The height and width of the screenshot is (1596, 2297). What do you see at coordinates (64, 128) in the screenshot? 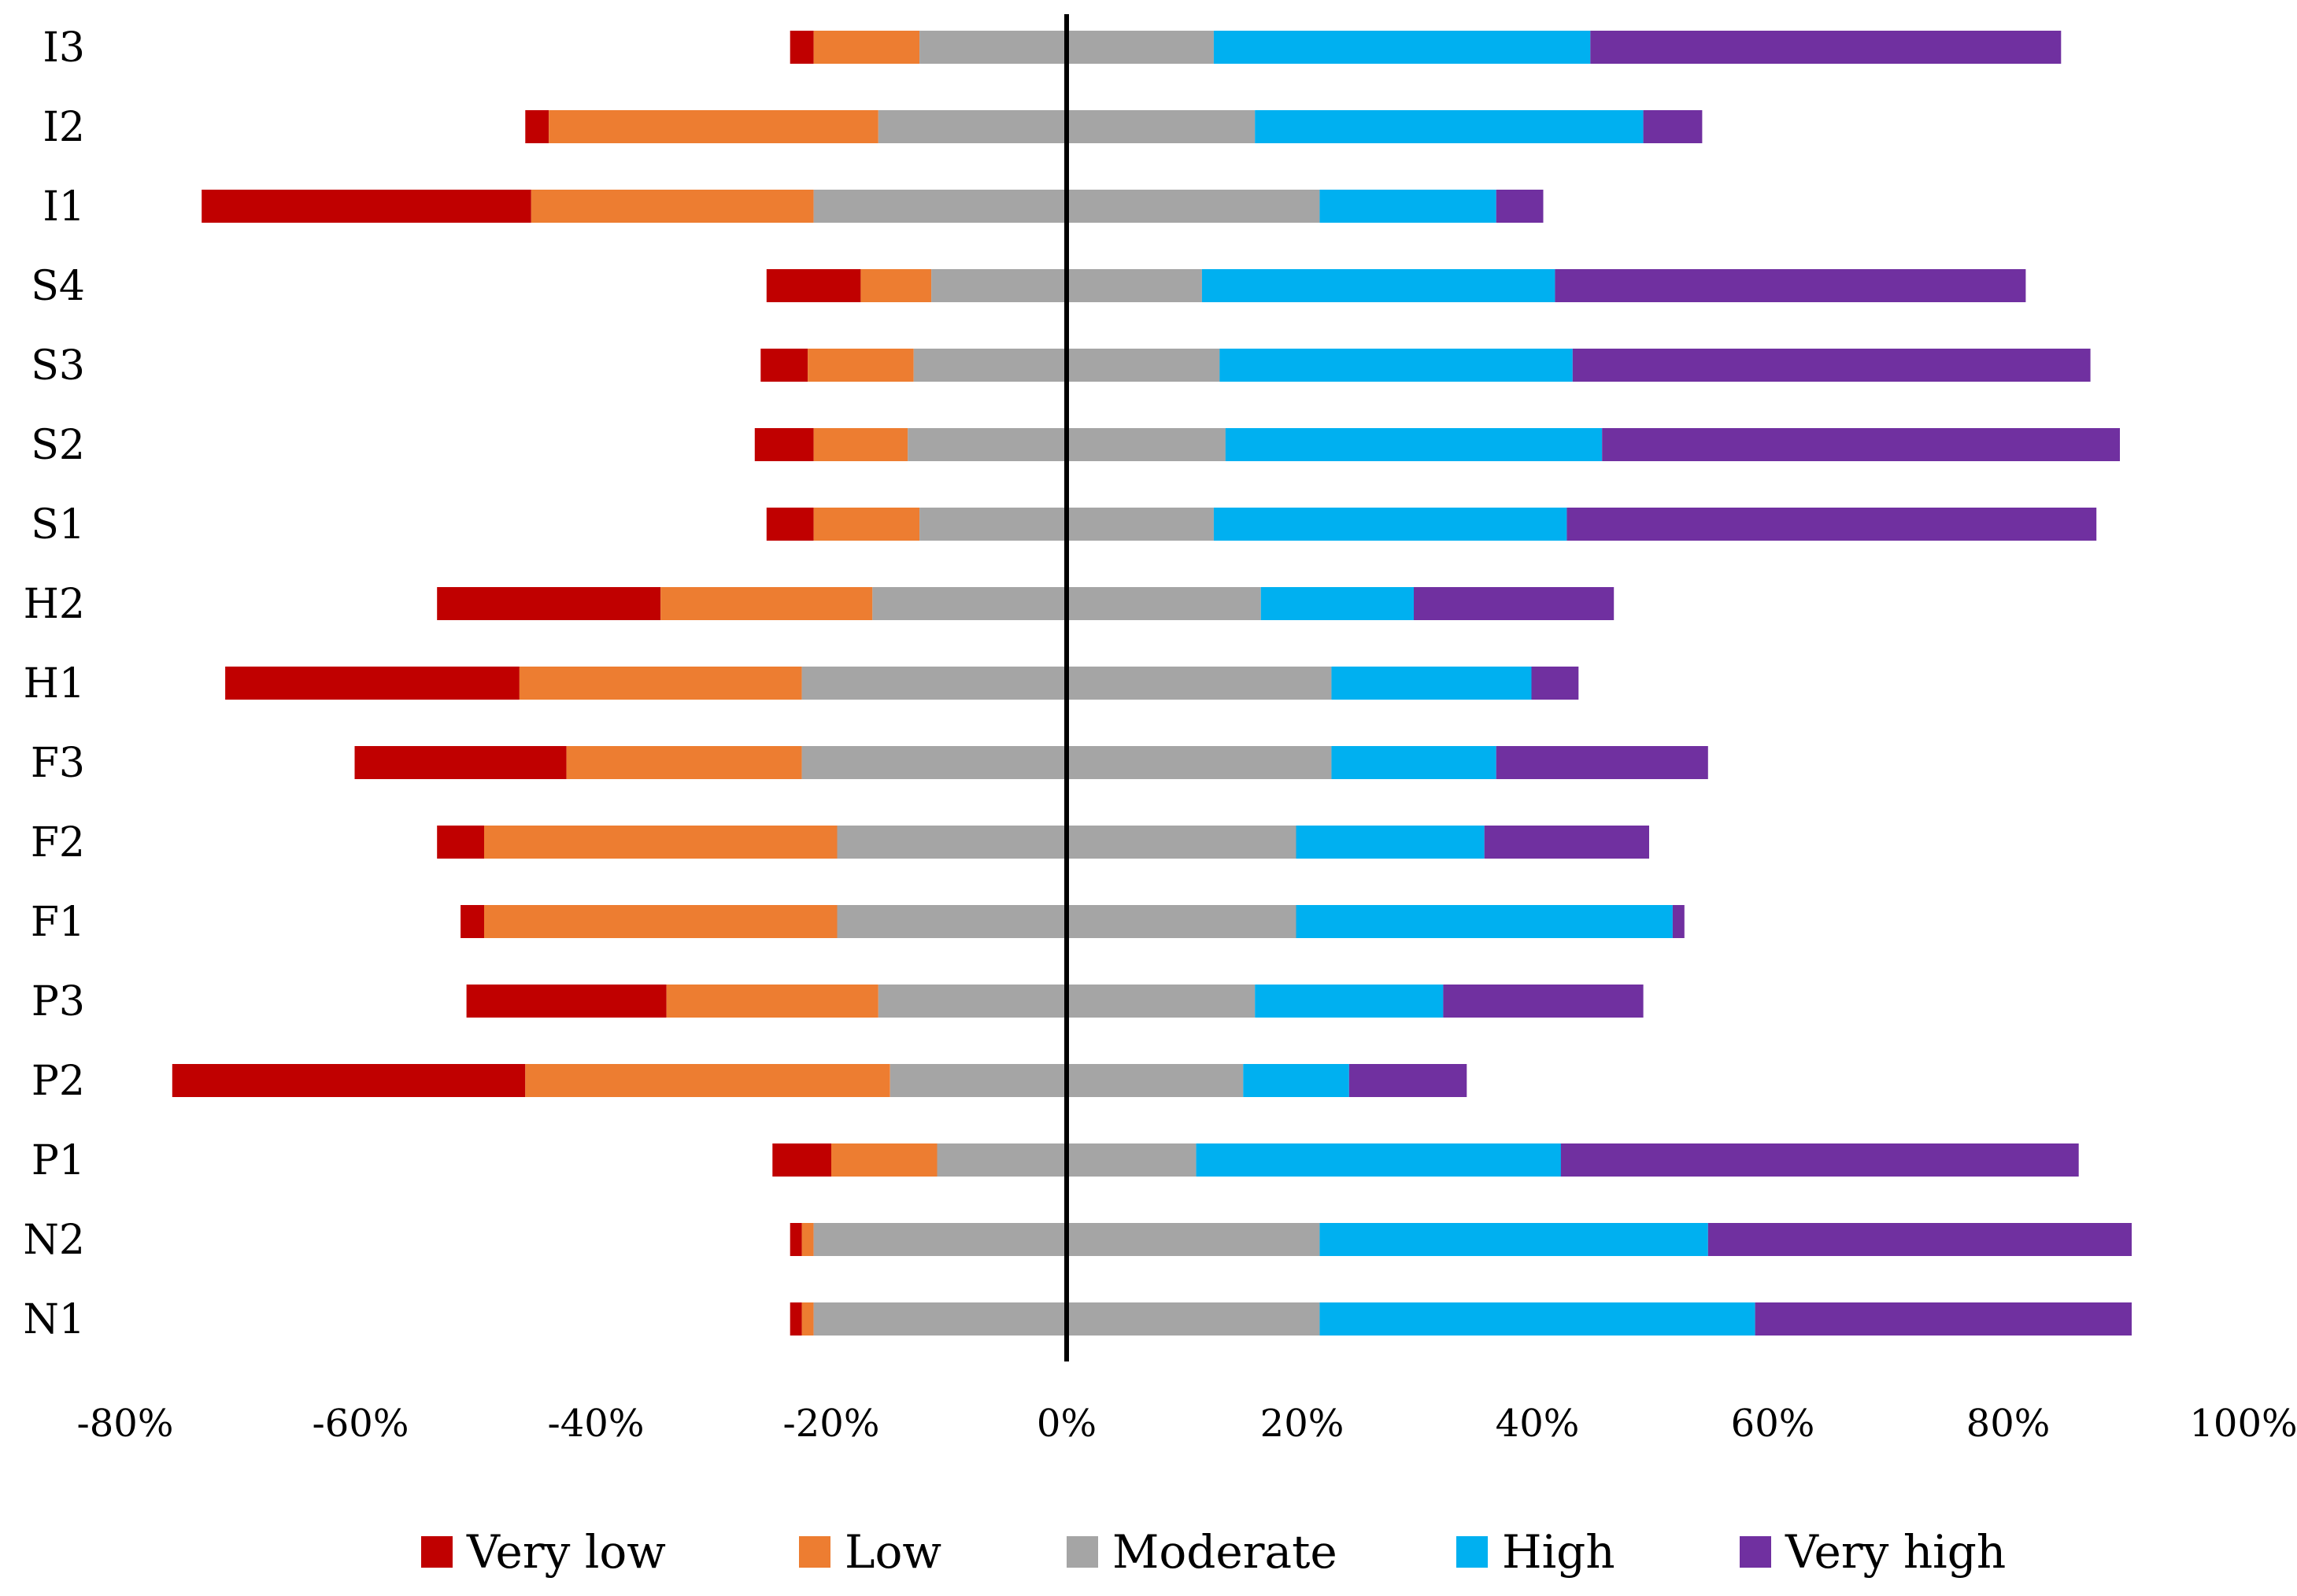
I see `category-label-I2: I2` at bounding box center [64, 128].